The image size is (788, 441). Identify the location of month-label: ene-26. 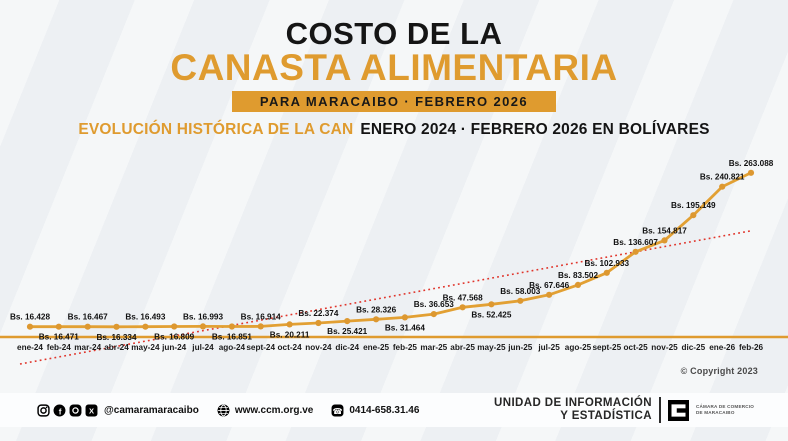
(722, 347).